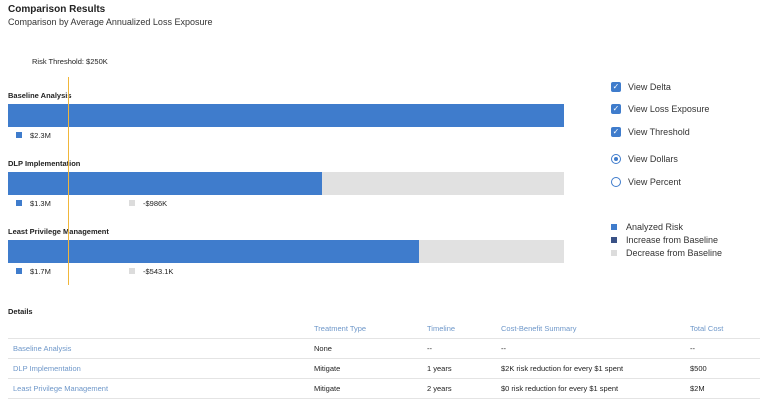 The image size is (768, 408). What do you see at coordinates (40, 95) in the screenshot?
I see `chart-category-label: Baseline Analysis` at bounding box center [40, 95].